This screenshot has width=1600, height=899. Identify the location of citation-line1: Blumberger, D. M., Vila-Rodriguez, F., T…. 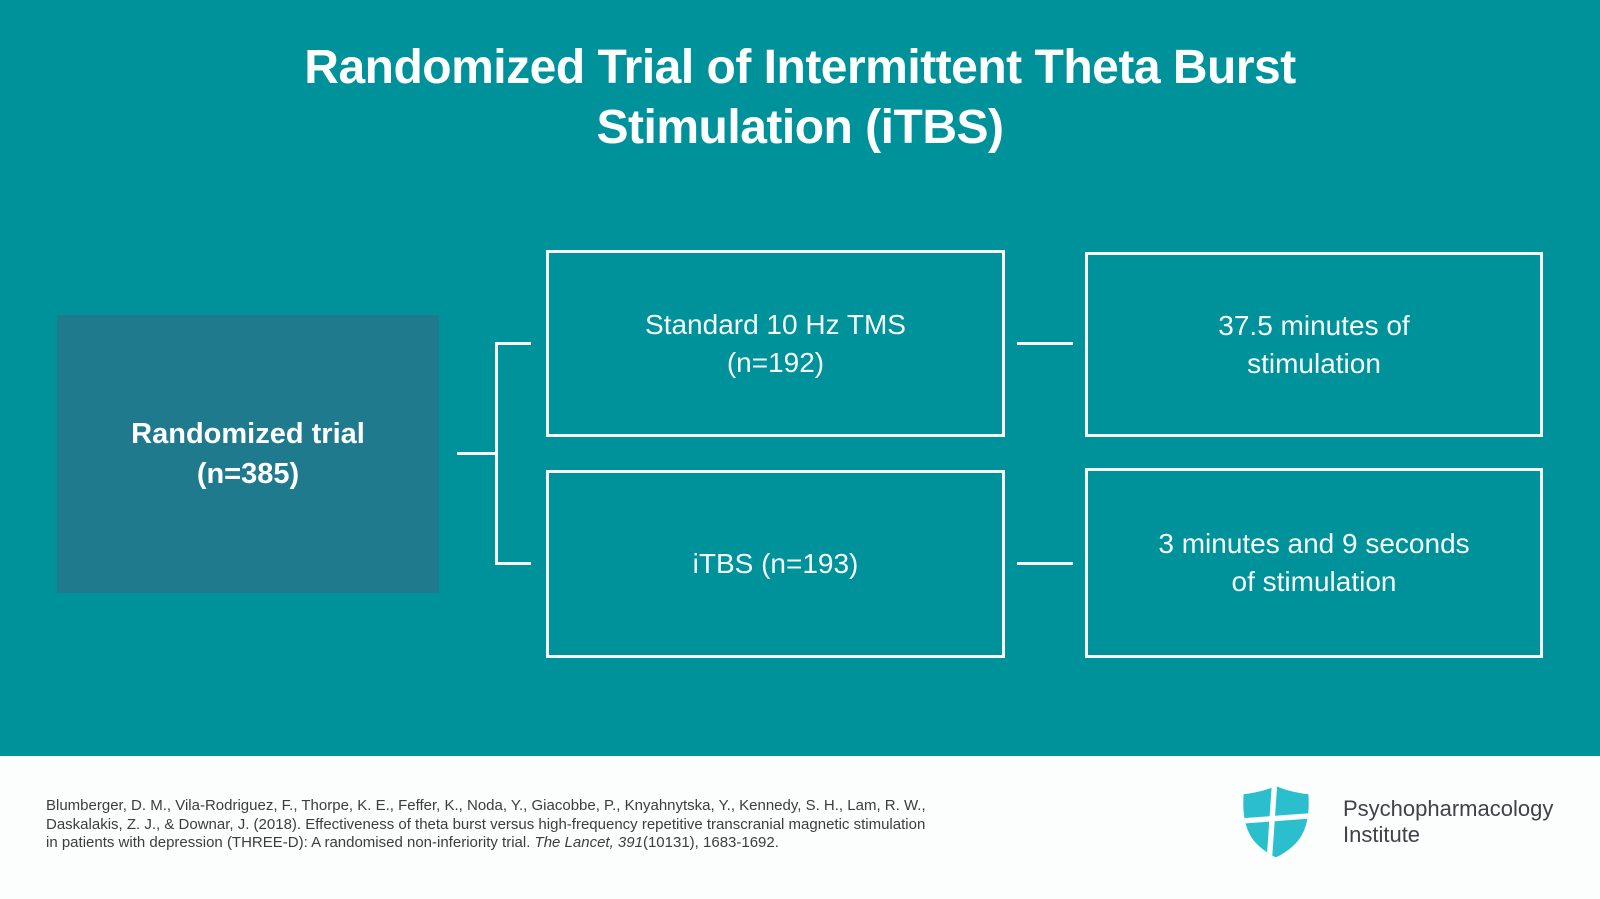
(486, 805).